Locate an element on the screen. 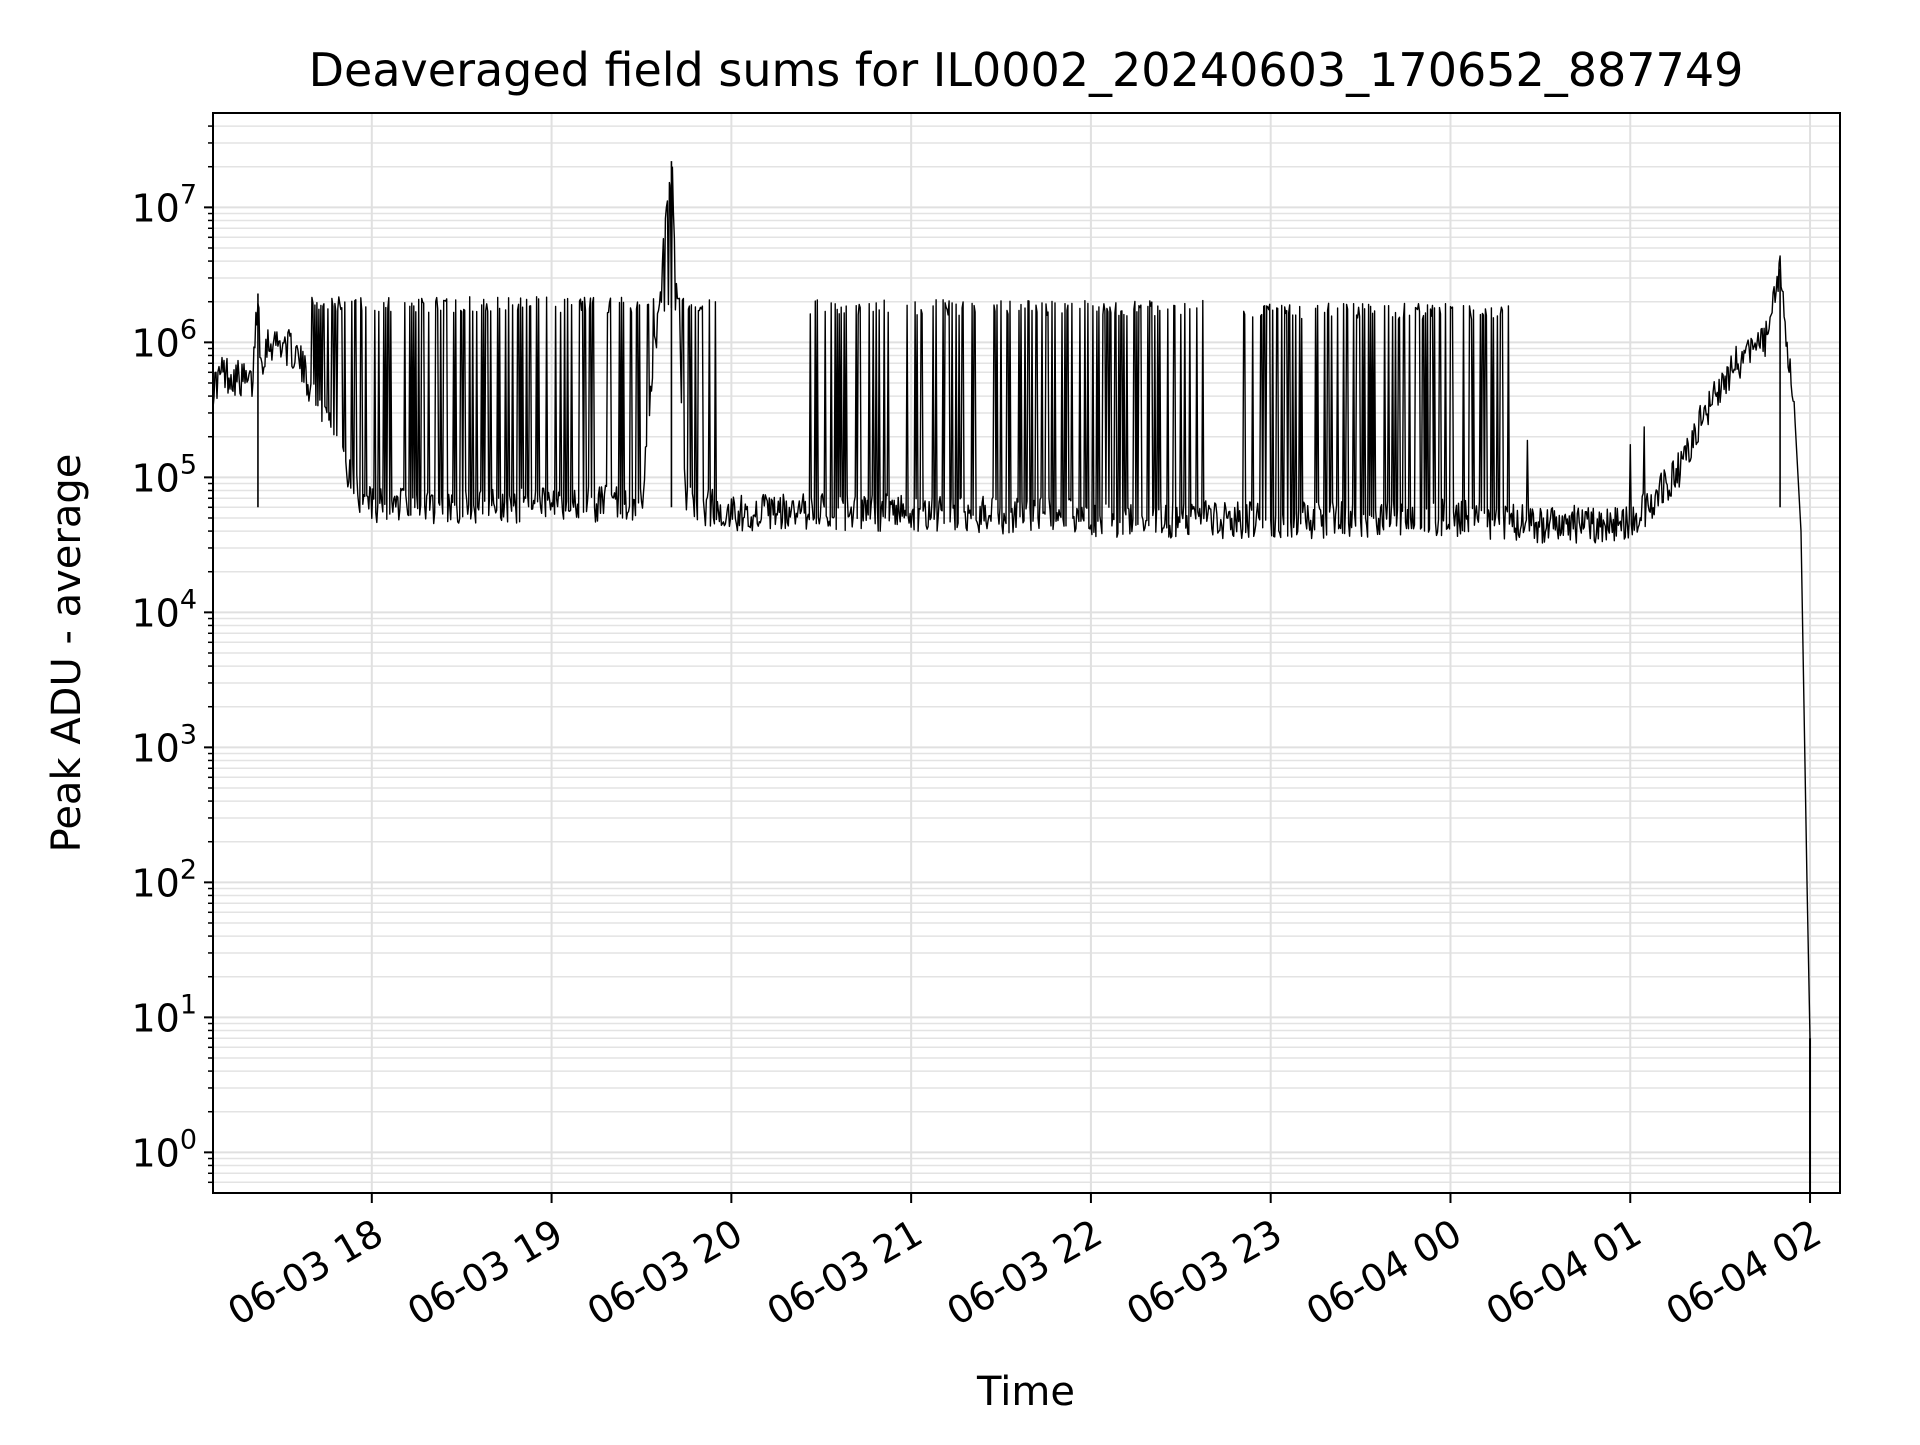  y-tick-label: 10⁵ is located at coordinates (164, 474).